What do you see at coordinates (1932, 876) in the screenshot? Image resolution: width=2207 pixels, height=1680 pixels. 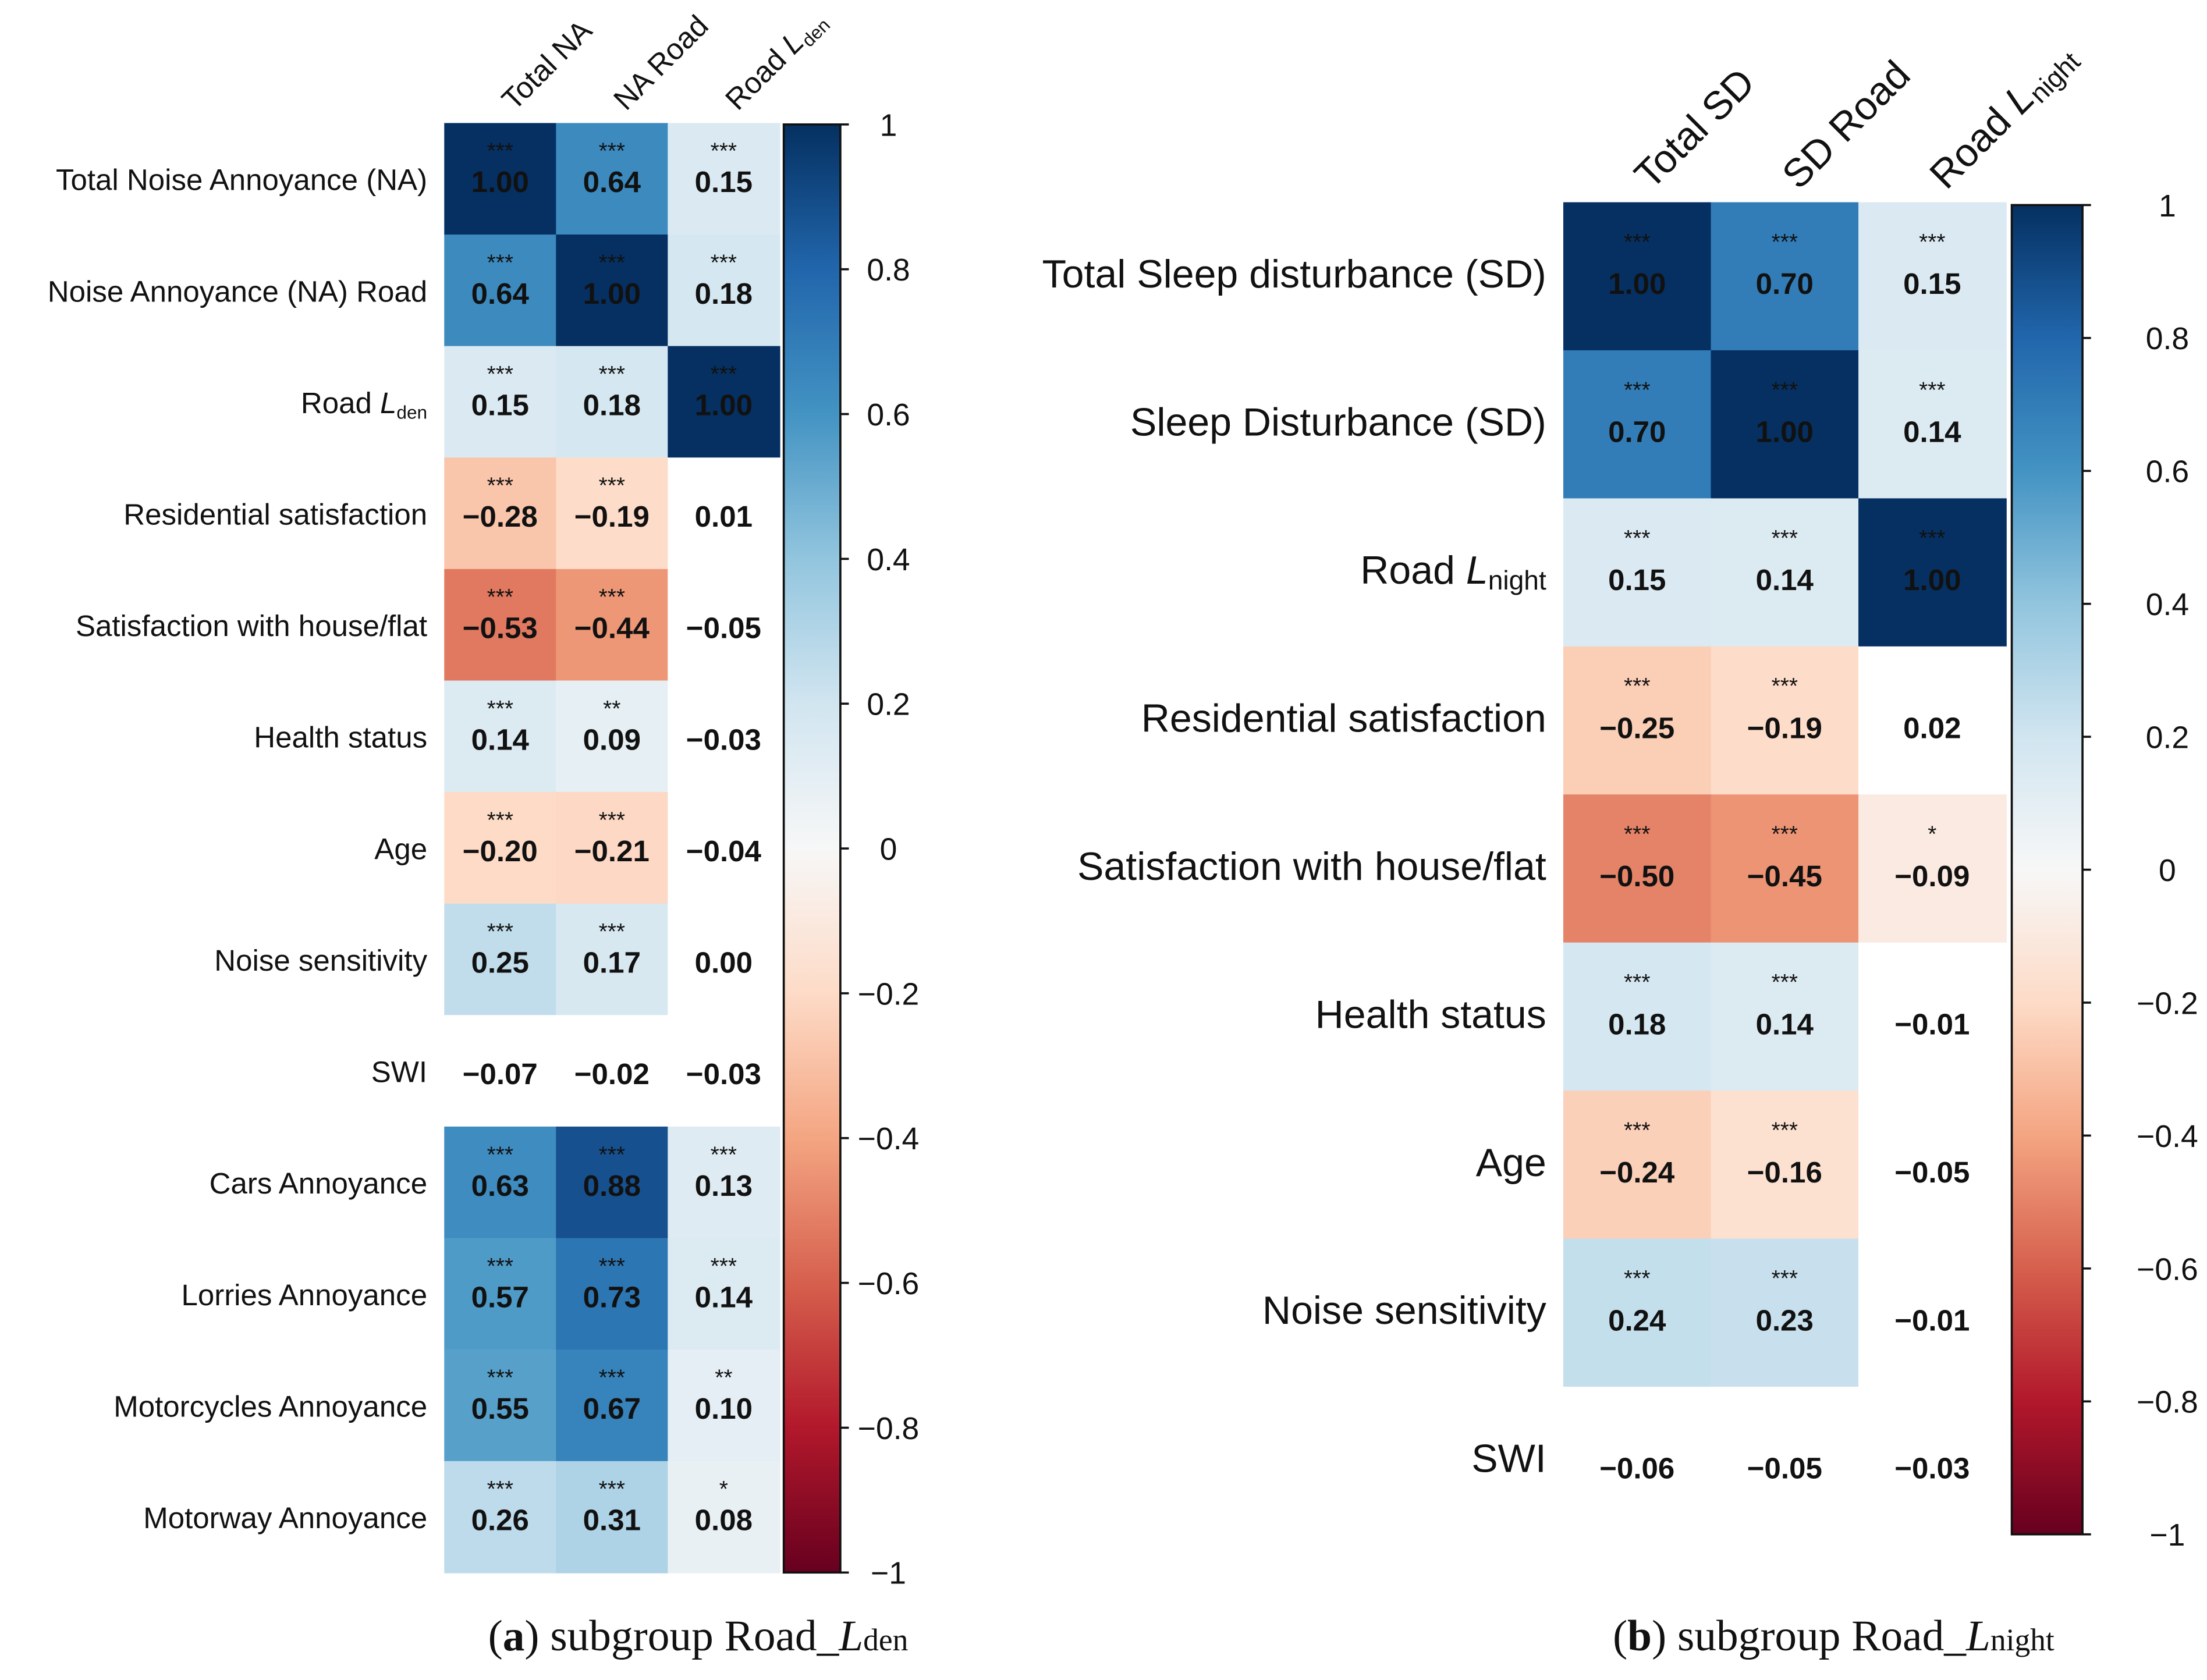 I see `cell-value: −0.09` at bounding box center [1932, 876].